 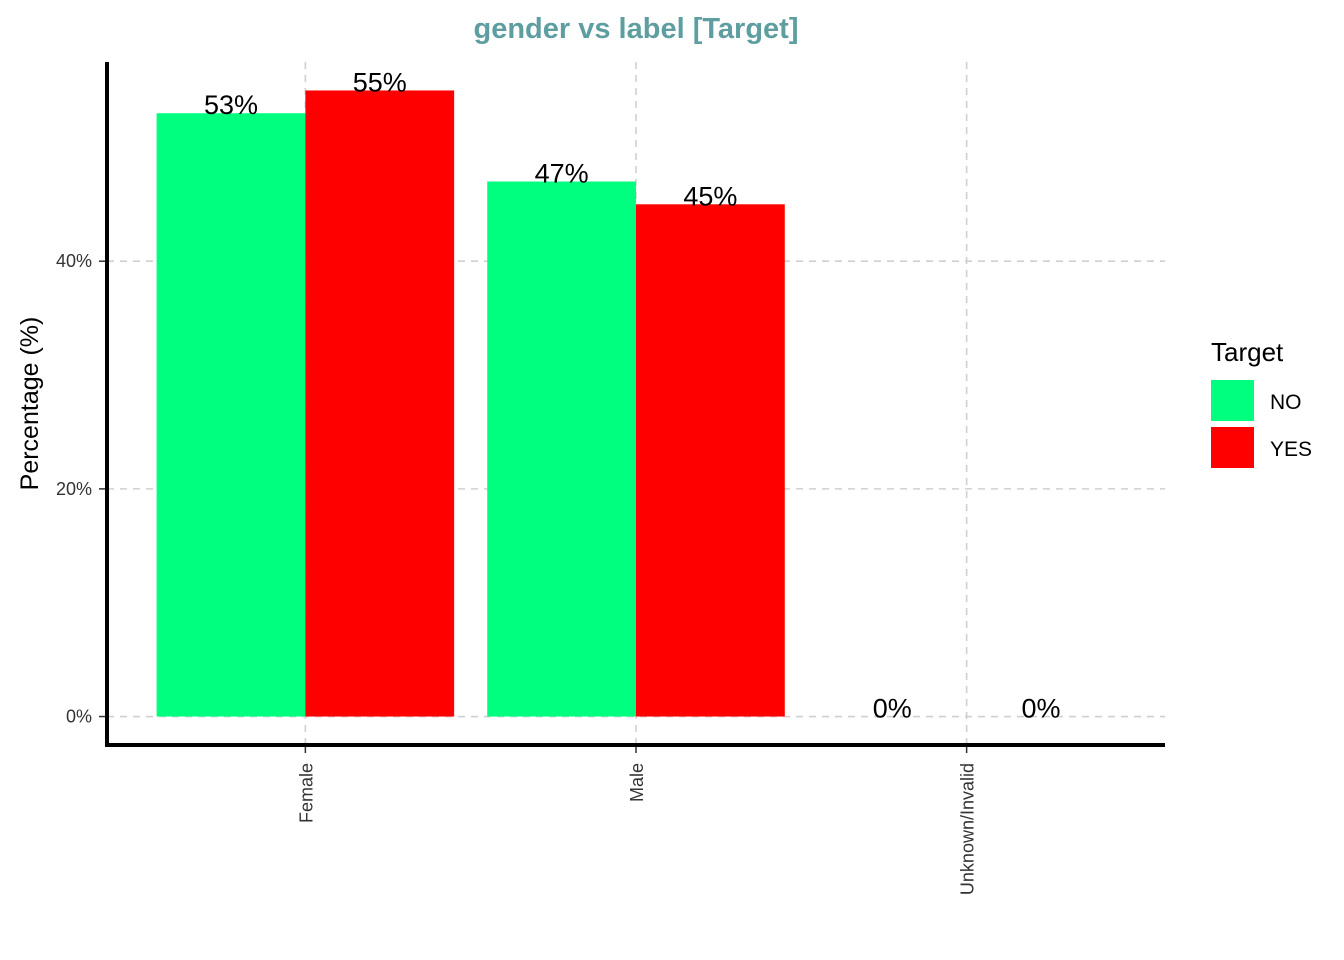 What do you see at coordinates (1286, 402) in the screenshot?
I see `legend-label-no: NO` at bounding box center [1286, 402].